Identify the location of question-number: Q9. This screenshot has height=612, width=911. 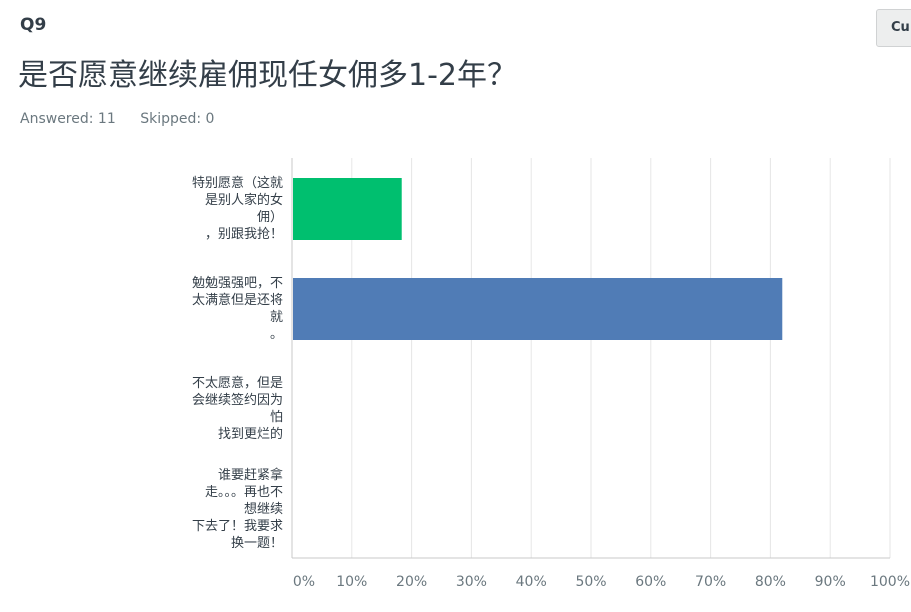
(33, 25).